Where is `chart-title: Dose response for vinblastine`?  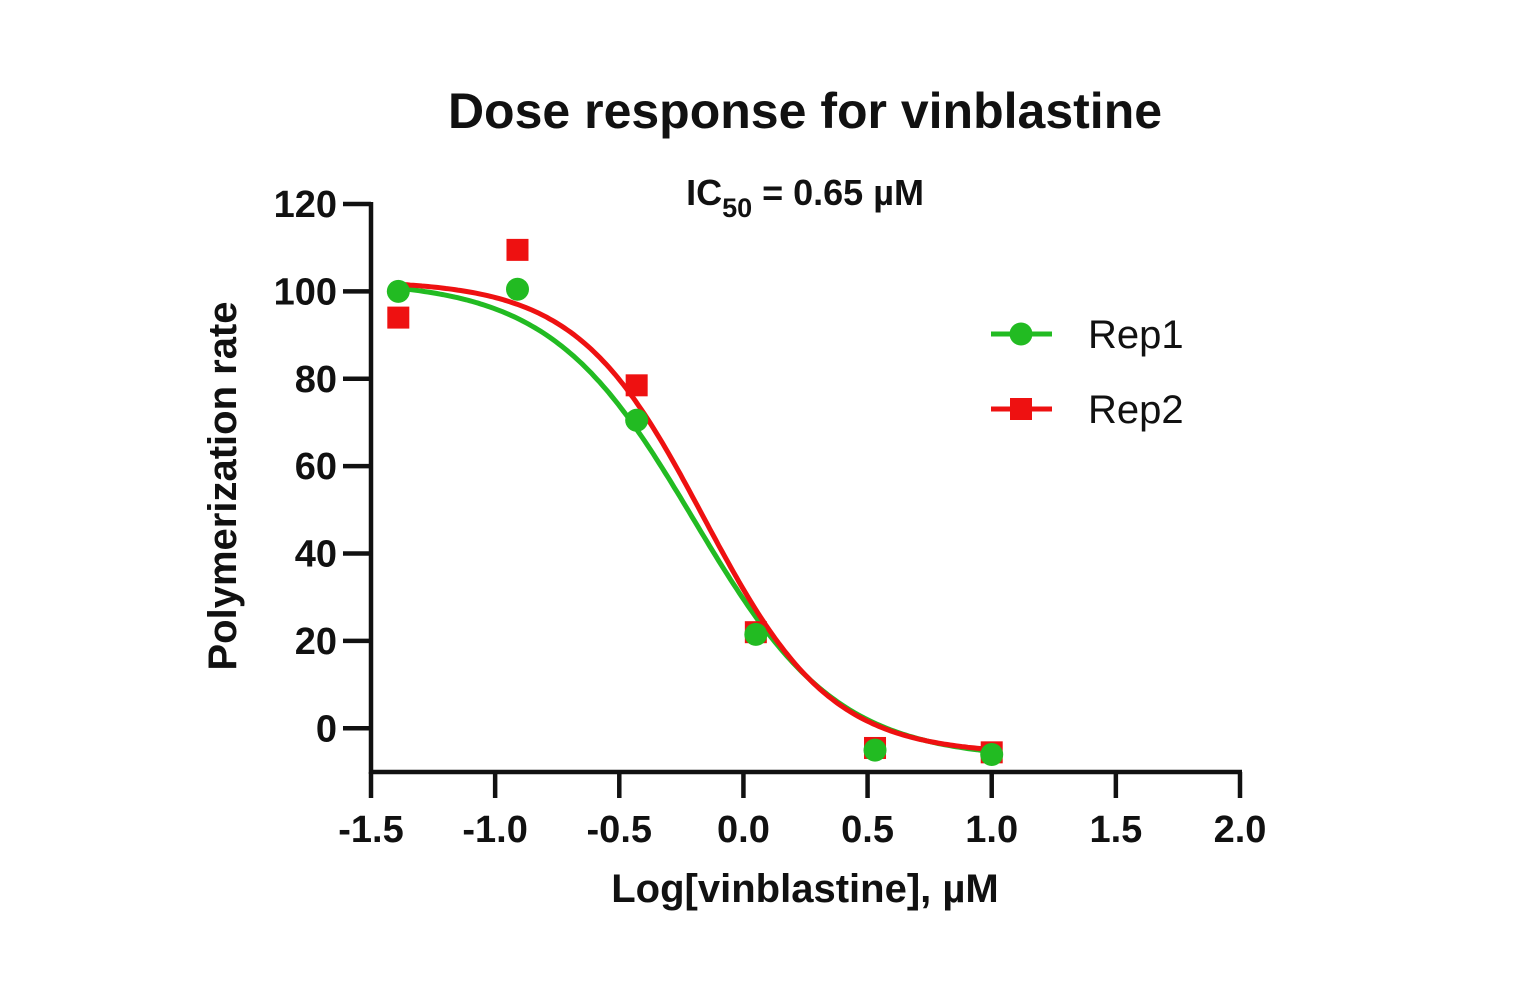
chart-title: Dose response for vinblastine is located at coordinates (805, 111).